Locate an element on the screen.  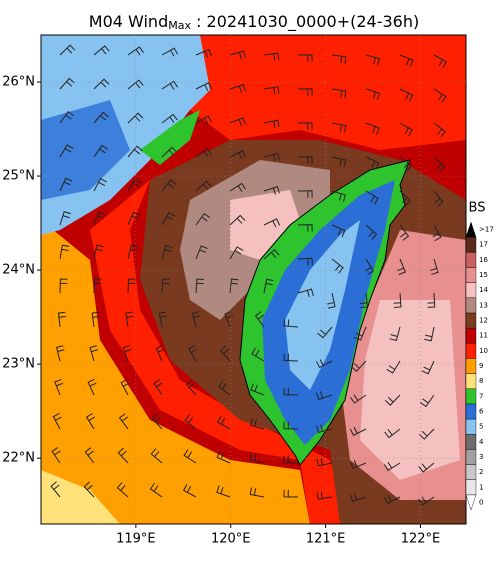
colorbar-tick-label: 6 is located at coordinates (481, 411).